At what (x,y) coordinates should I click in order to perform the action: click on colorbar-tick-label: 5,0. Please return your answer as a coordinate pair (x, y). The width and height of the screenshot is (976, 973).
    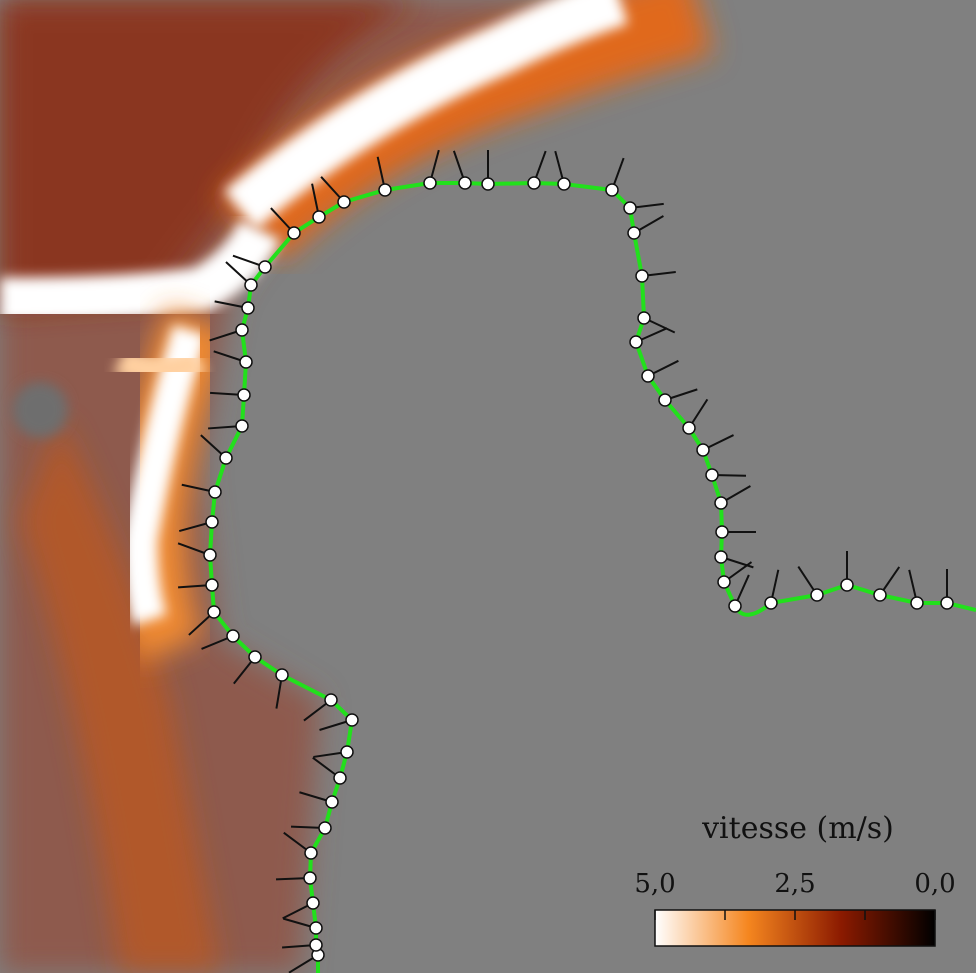
    Looking at the image, I should click on (654, 884).